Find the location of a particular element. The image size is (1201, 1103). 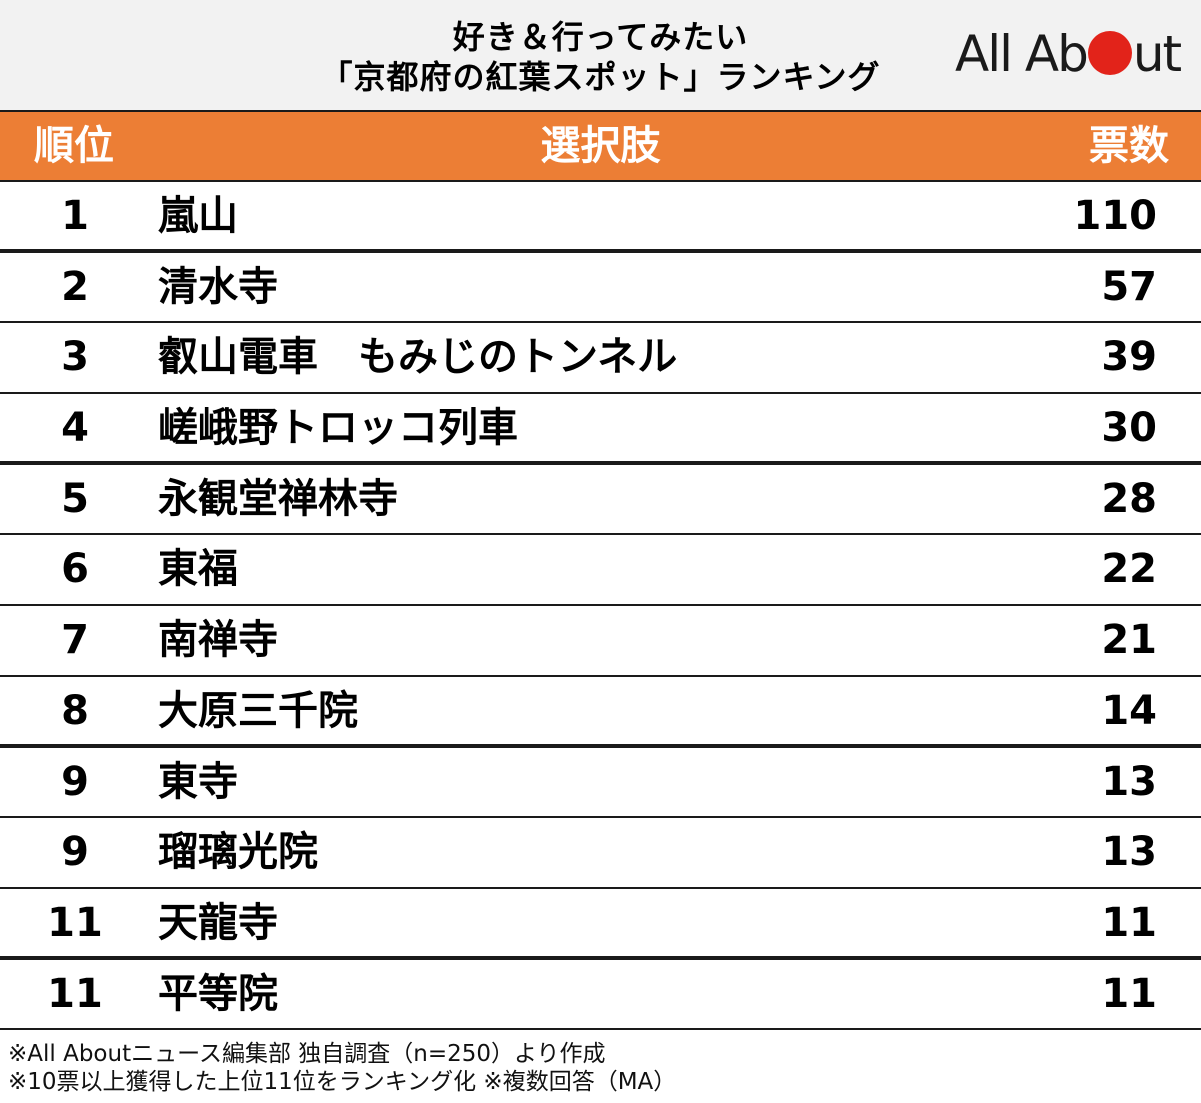

rank: 4 is located at coordinates (75, 428).